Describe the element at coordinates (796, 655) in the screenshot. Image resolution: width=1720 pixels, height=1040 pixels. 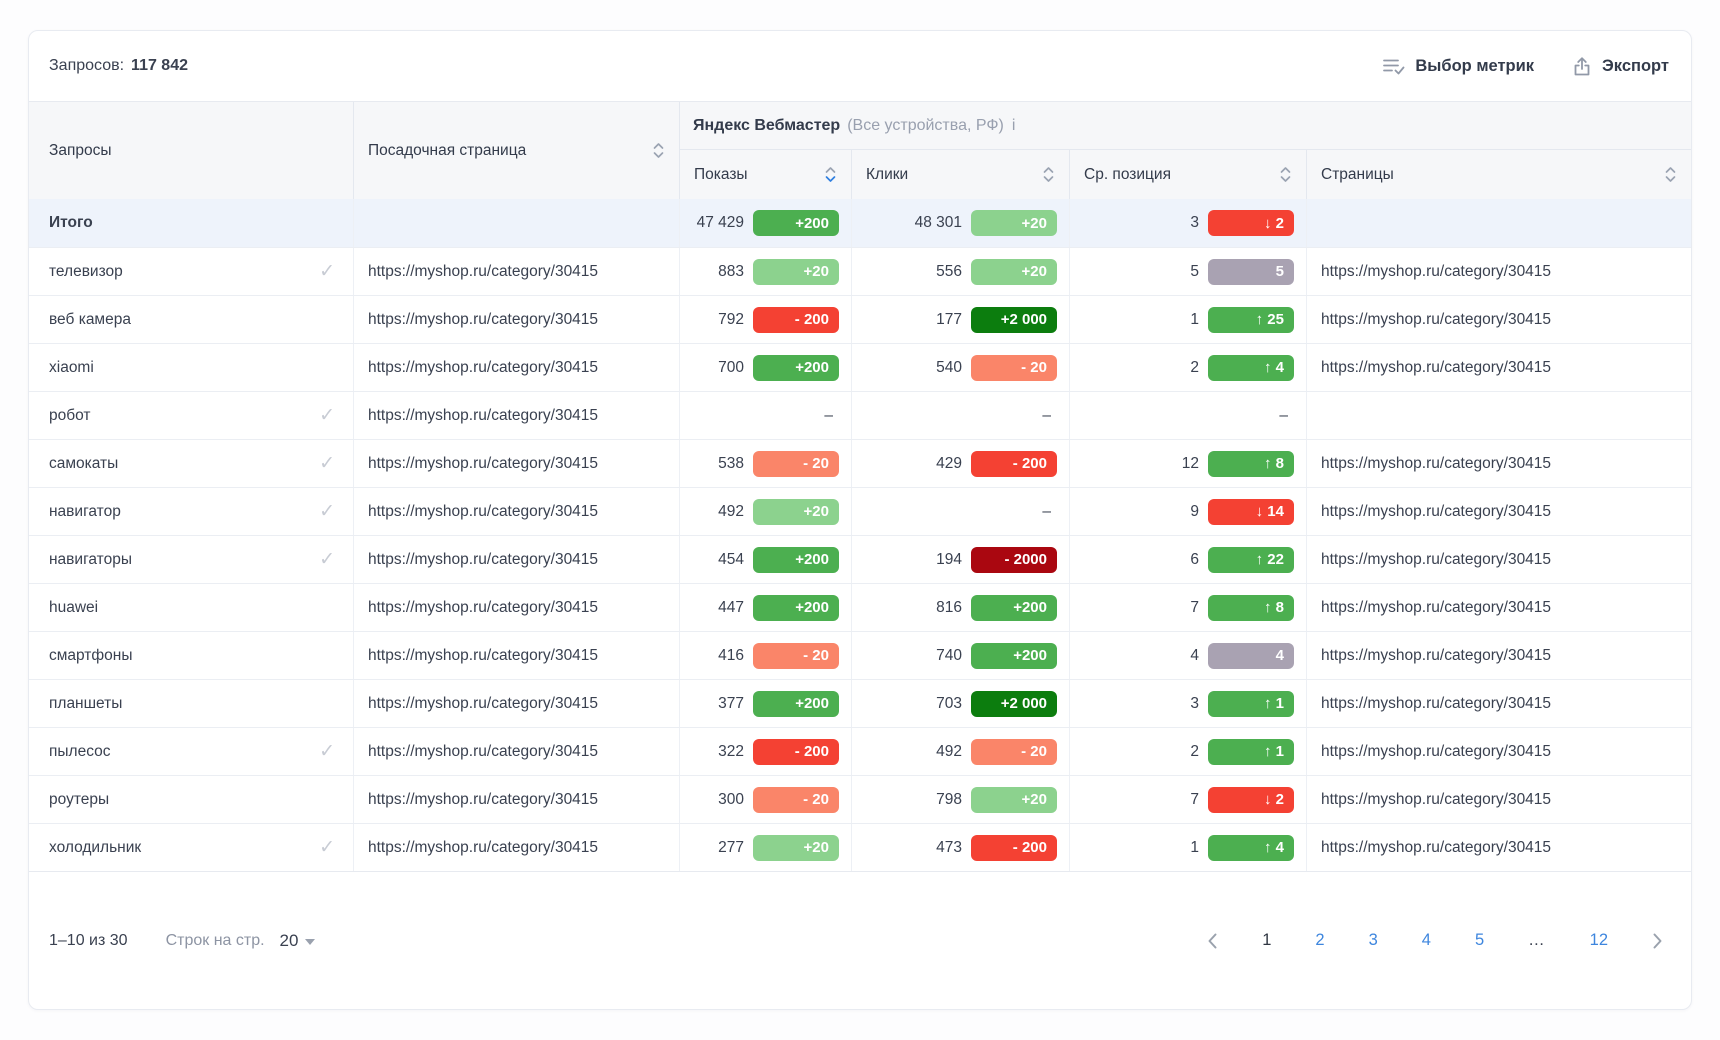
I see `impressions-delta-badge: - 20` at that location.